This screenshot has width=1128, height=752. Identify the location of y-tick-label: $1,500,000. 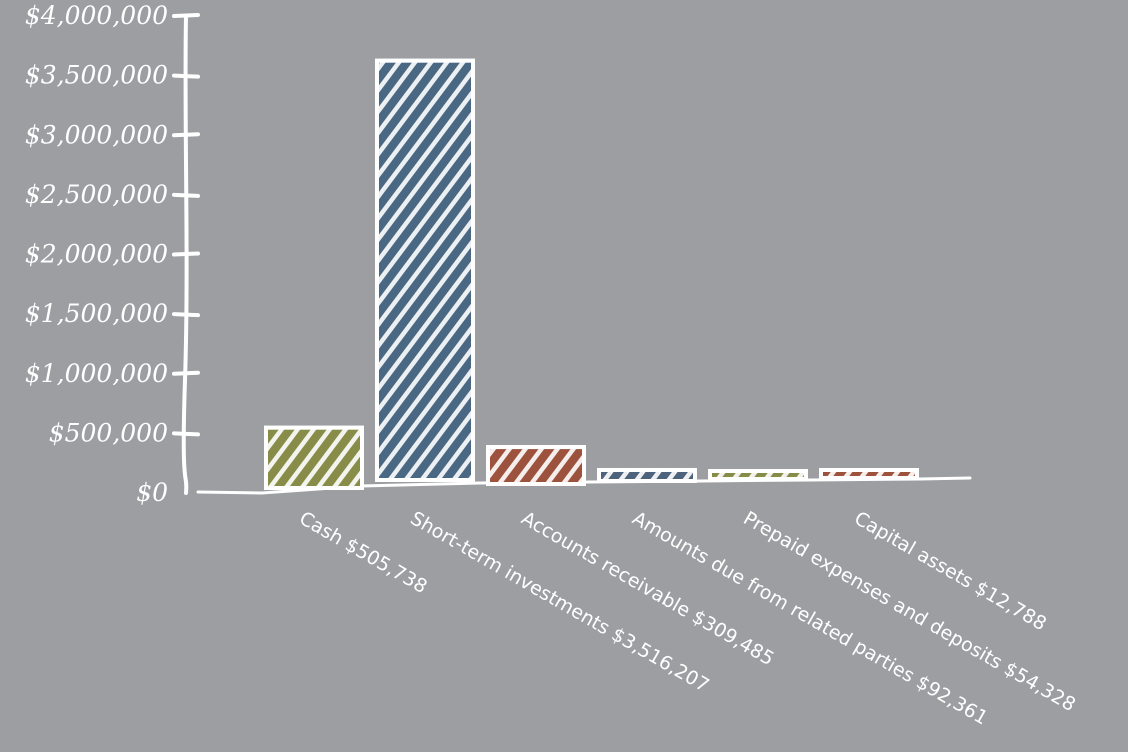
(96, 313).